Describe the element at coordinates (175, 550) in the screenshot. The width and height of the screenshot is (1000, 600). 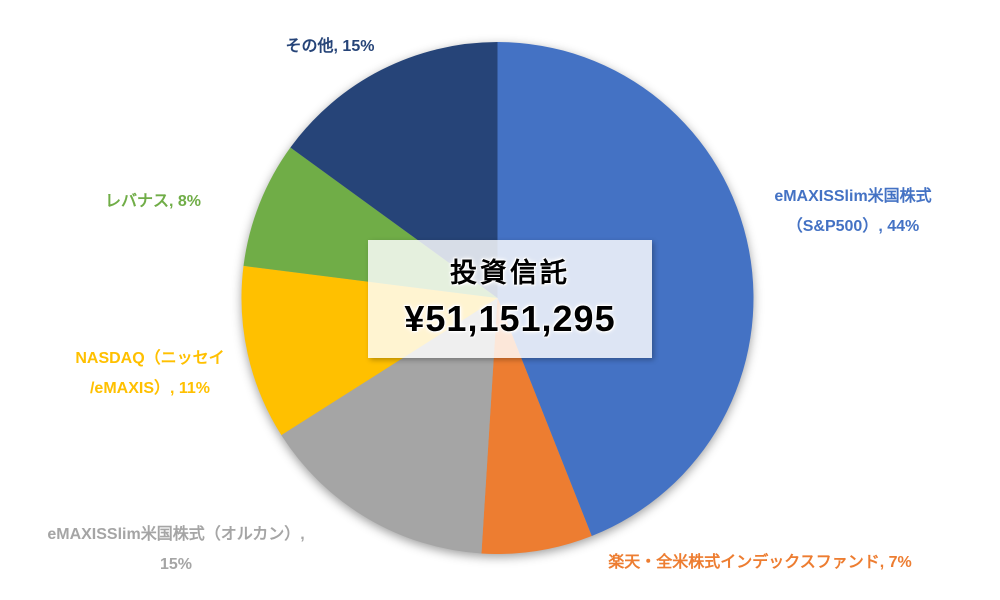
I see `label-emaxisslim-orukan: eMAXISSlim米国株式（オルカン）, 15%` at that location.